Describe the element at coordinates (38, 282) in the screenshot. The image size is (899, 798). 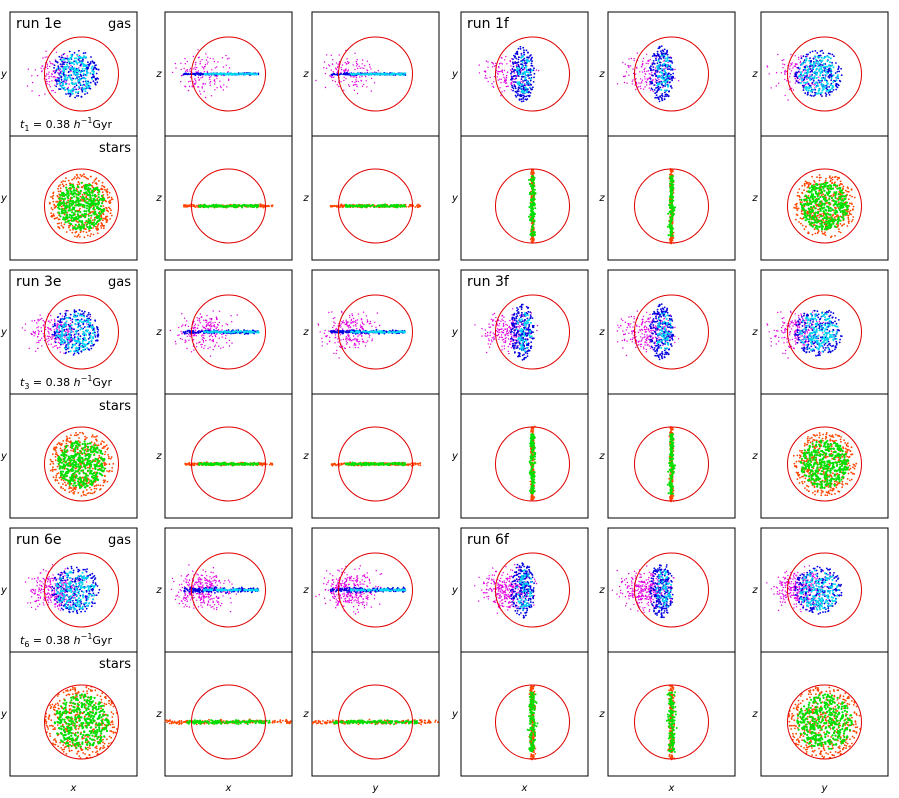
I see `run-label: run 3e` at that location.